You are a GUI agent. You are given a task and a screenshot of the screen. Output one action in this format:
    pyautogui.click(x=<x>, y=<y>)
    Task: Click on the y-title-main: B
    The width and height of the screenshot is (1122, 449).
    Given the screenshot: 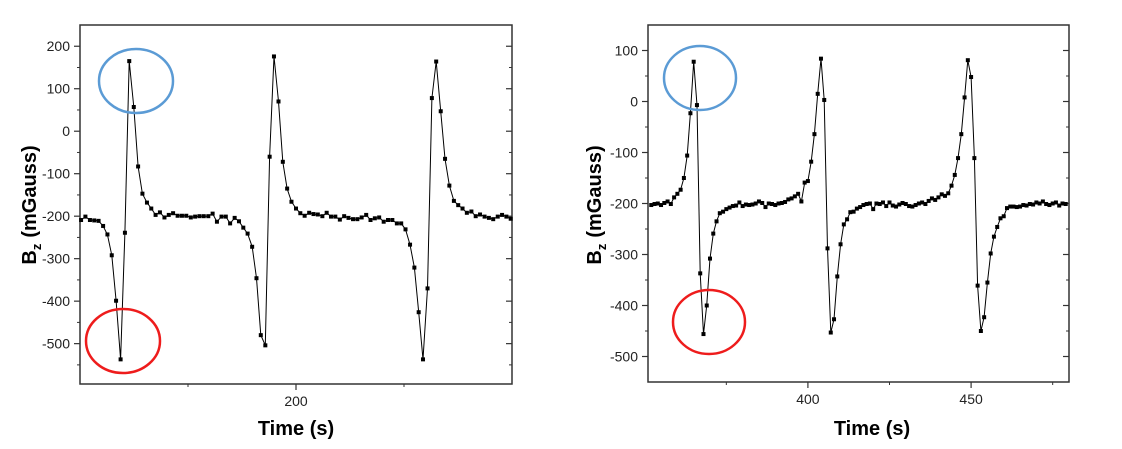 What is the action you would take?
    pyautogui.click(x=595, y=257)
    